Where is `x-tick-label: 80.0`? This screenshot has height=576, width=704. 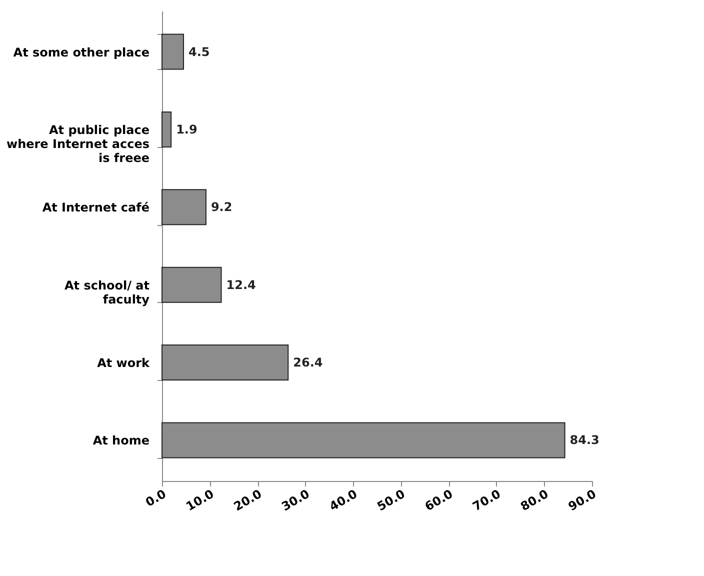
x-tick-label: 80.0 is located at coordinates (534, 500).